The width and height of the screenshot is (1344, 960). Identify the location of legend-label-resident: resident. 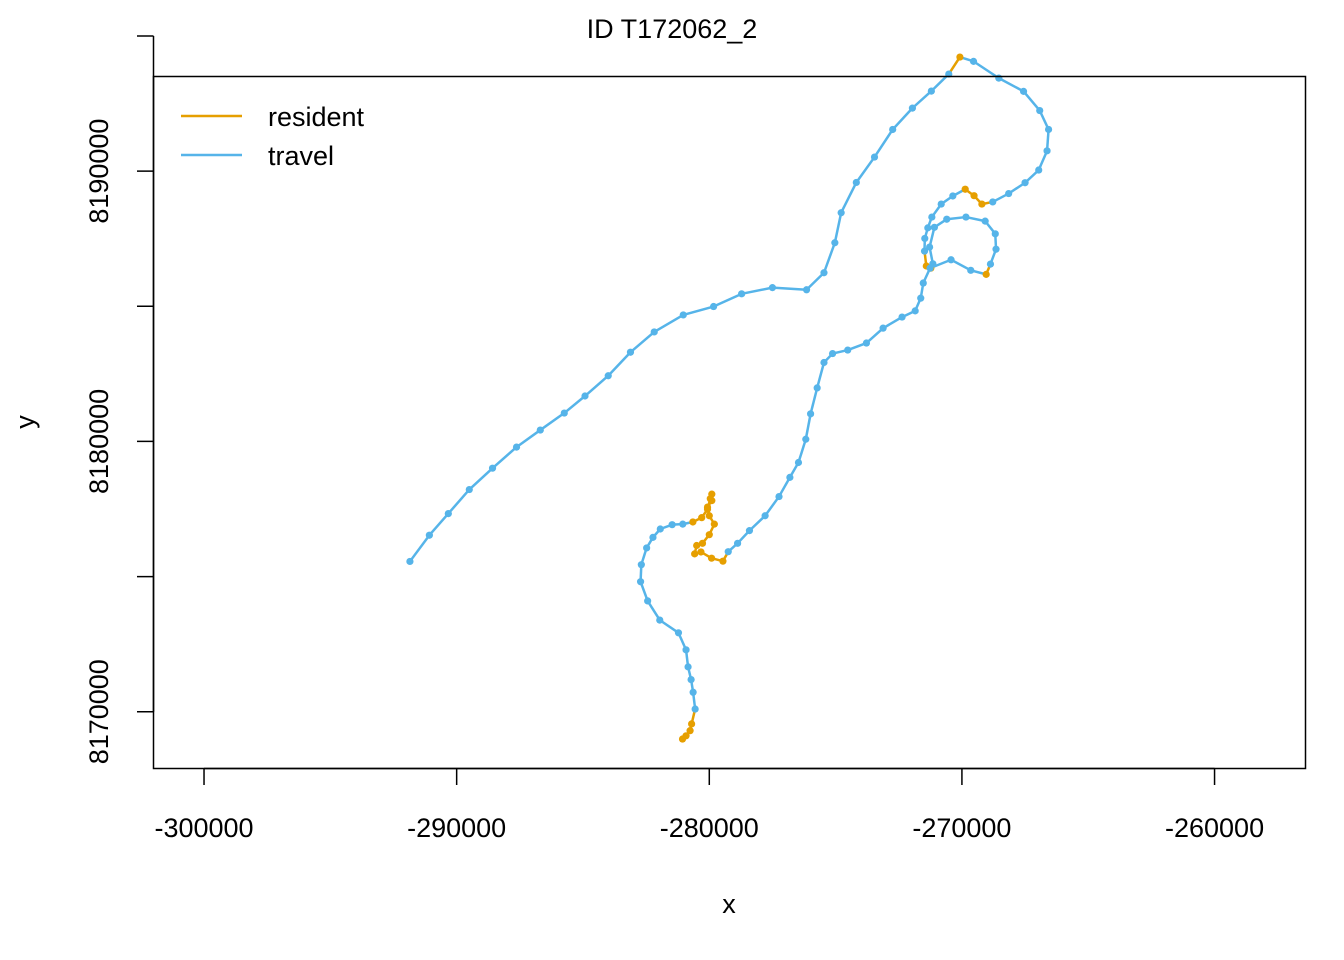
(316, 117).